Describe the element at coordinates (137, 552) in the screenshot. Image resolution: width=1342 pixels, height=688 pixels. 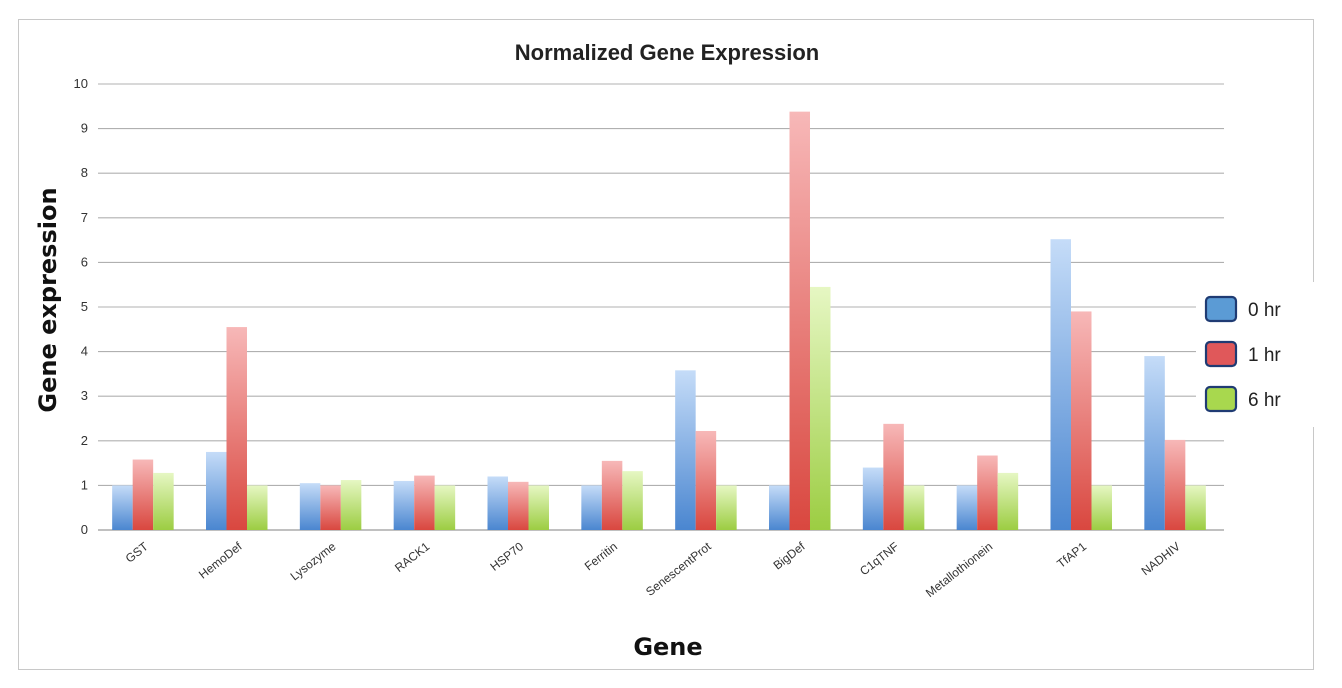
I see `x-tick-label: GST` at that location.